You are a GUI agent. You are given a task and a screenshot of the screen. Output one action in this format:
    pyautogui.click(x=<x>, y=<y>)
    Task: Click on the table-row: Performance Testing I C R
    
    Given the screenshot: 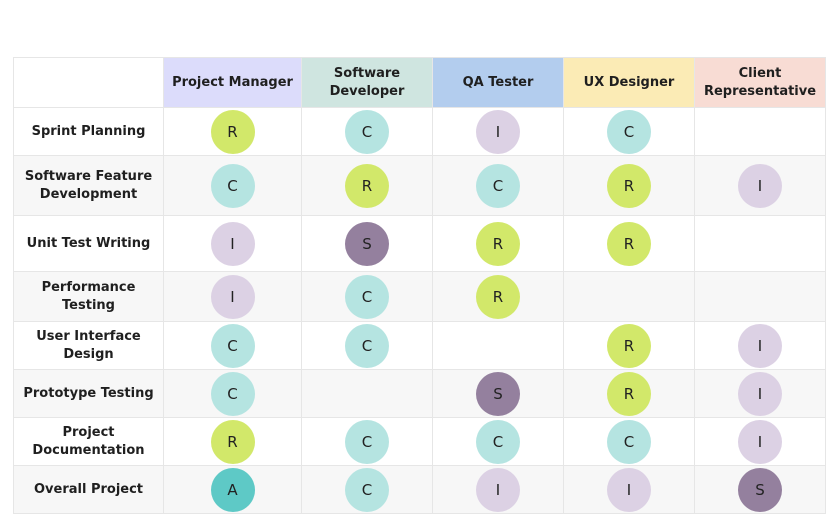 What is the action you would take?
    pyautogui.click(x=419, y=296)
    